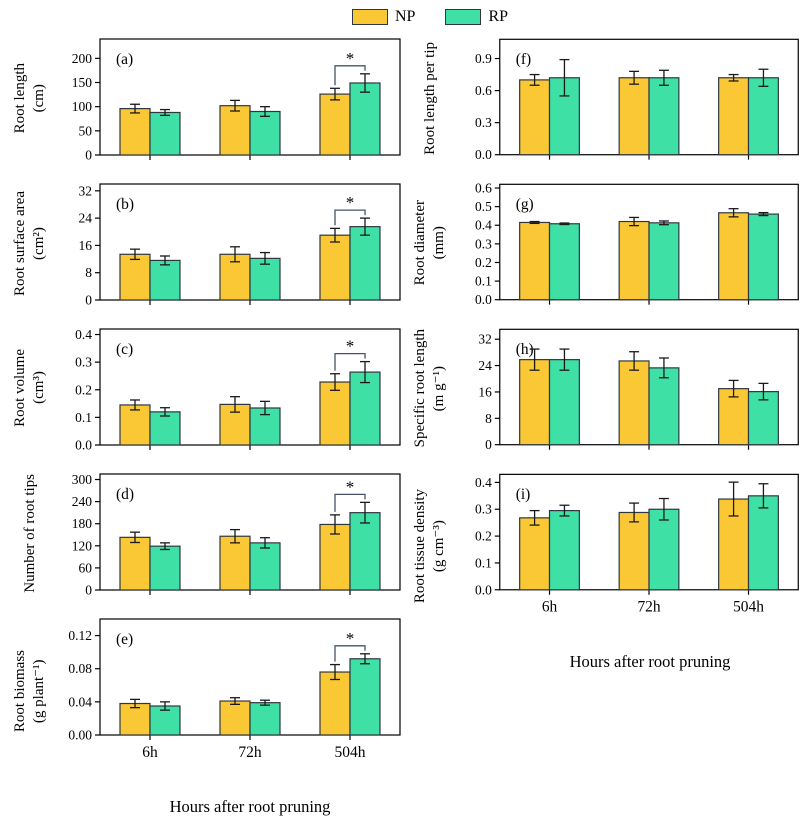 This screenshot has height=817, width=800. I want to click on legend: NP RP, so click(430, 17).